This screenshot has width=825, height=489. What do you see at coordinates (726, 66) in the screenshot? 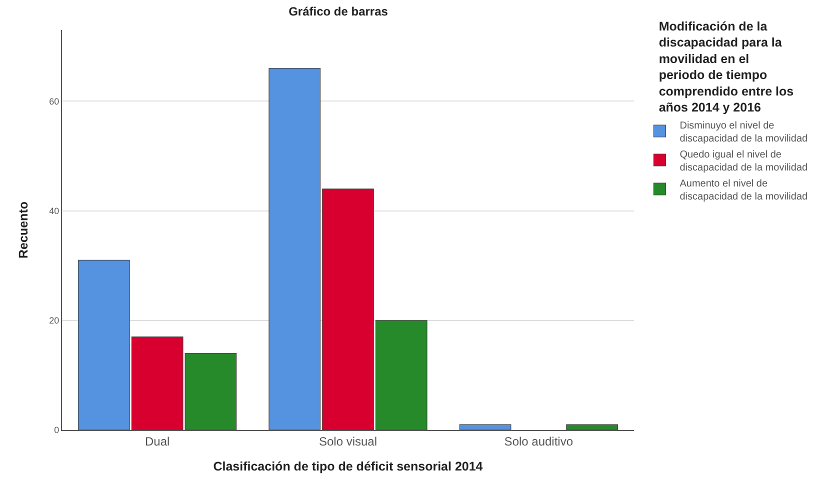
I see `legend-title: Modificación de la discapacidad para la movilidad en el periodo de tiempo comprendido entre los años 2014 y 2016` at bounding box center [726, 66].